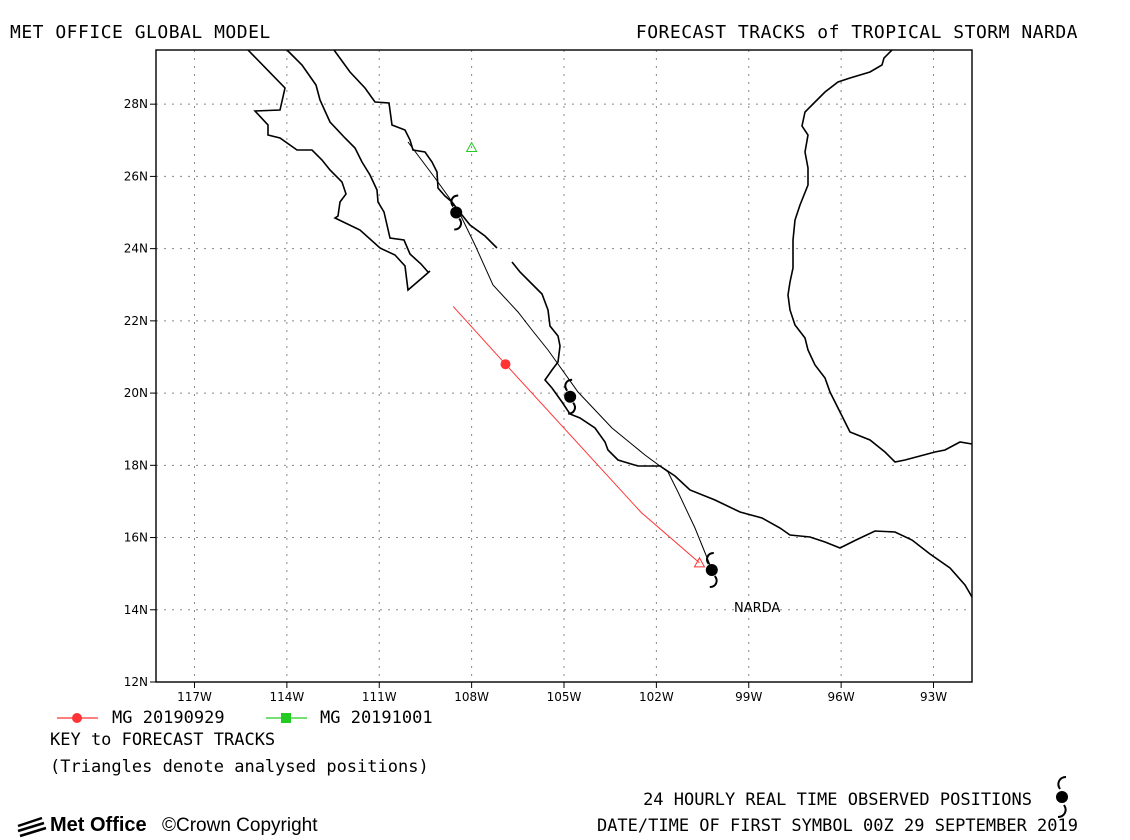 The width and height of the screenshot is (1130, 840). Describe the element at coordinates (136, 610) in the screenshot. I see `lat-tick-label: 14N` at that location.